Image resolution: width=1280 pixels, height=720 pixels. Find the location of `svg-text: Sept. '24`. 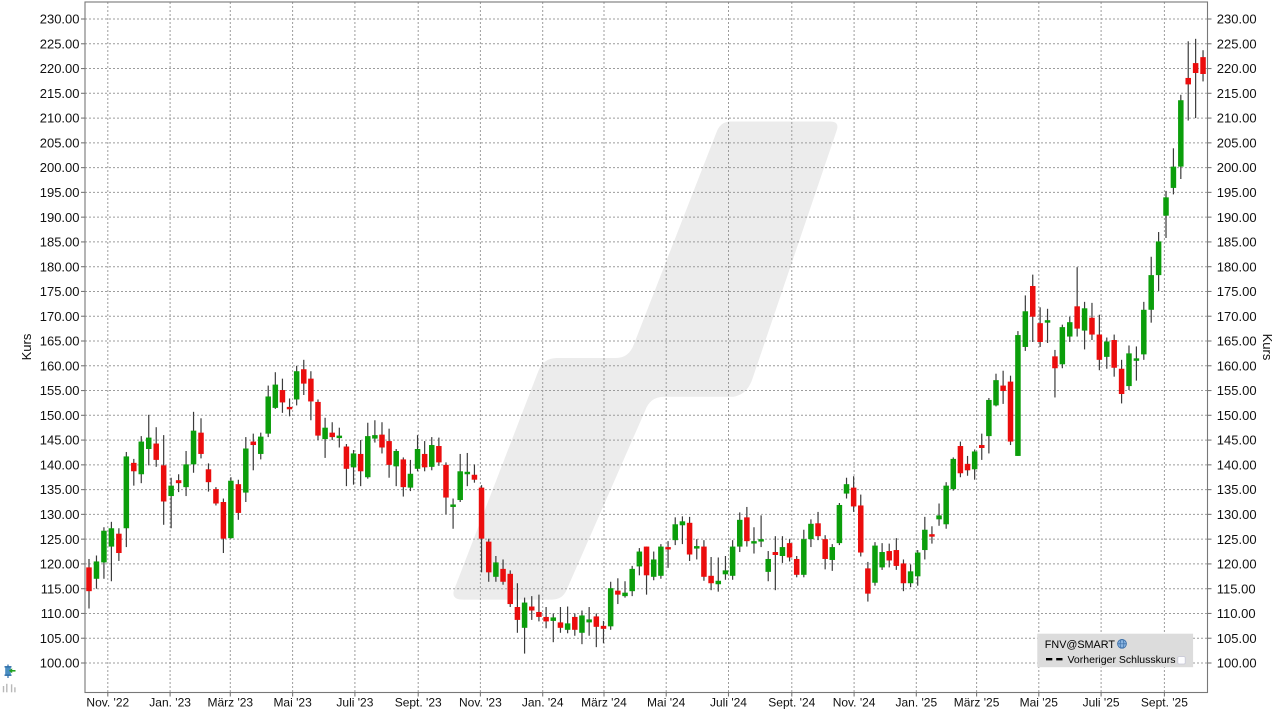

svg-text: Sept. '24 is located at coordinates (791, 703).